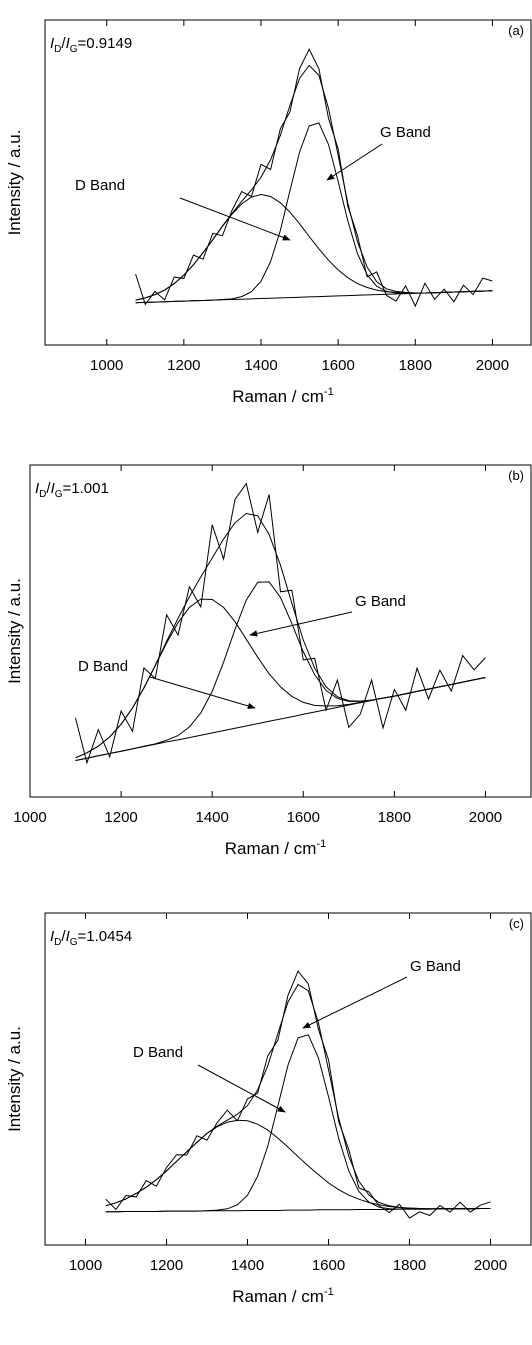 This screenshot has width=532, height=1345. I want to click on ratio-label-part: =0.9149, so click(105, 43).